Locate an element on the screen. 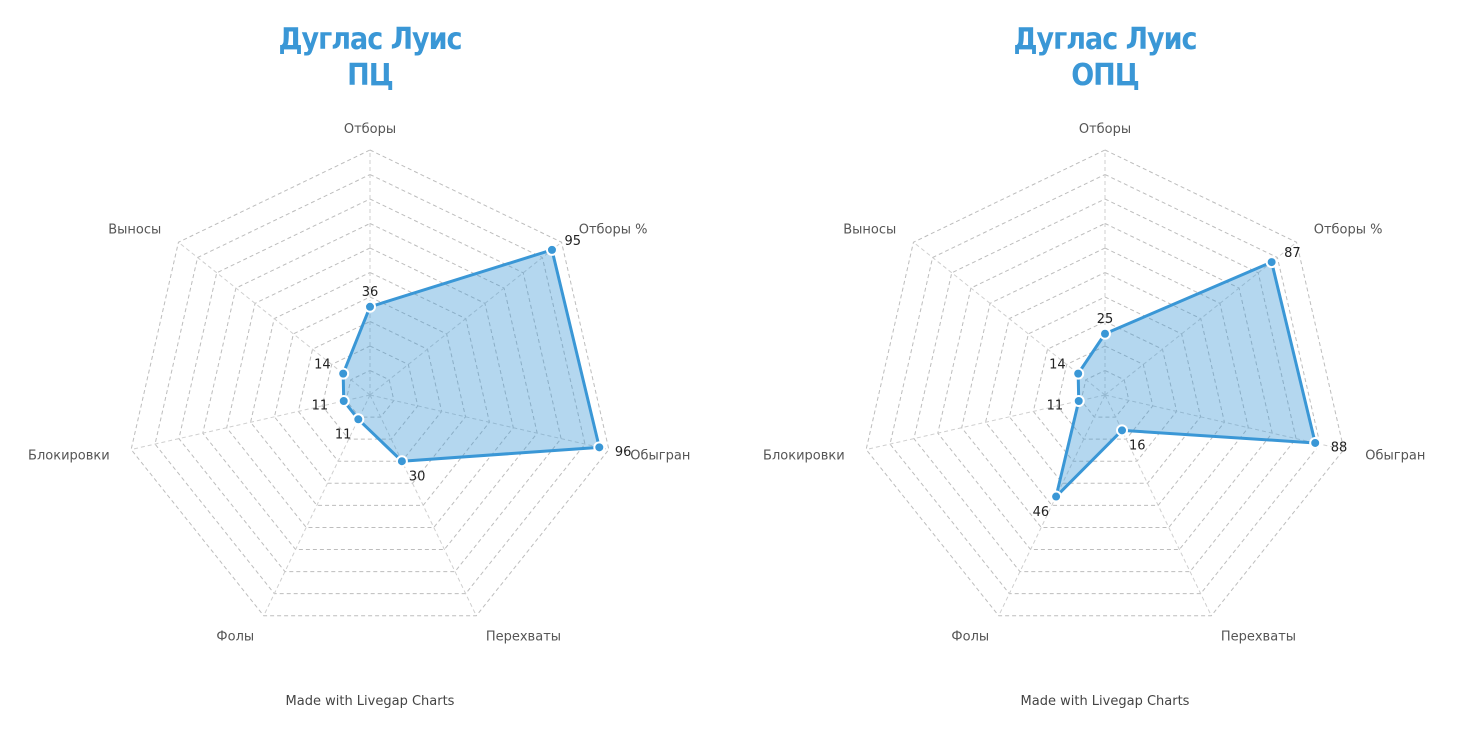 The height and width of the screenshot is (756, 1460). chart-title: Дуглас Луис ПЦ is located at coordinates (370, 58).